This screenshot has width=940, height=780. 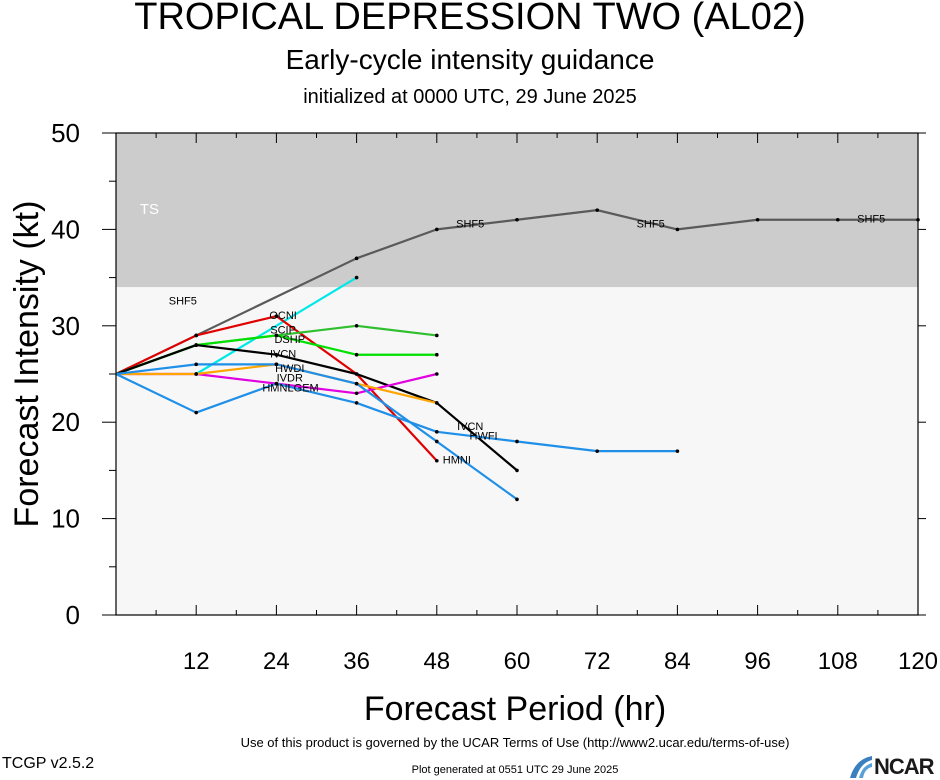 I want to click on series-line-ivcn, so click(x=316, y=407).